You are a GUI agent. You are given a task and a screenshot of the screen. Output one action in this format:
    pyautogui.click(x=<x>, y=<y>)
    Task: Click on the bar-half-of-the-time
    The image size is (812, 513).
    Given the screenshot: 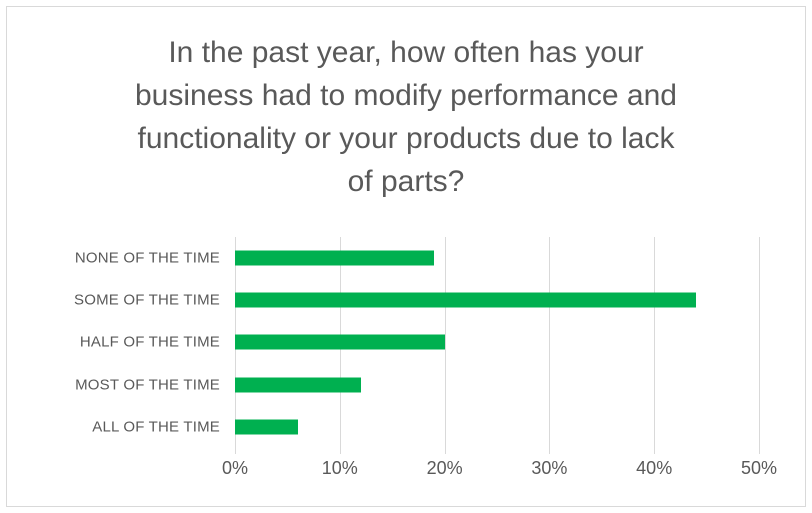 What is the action you would take?
    pyautogui.click(x=340, y=342)
    